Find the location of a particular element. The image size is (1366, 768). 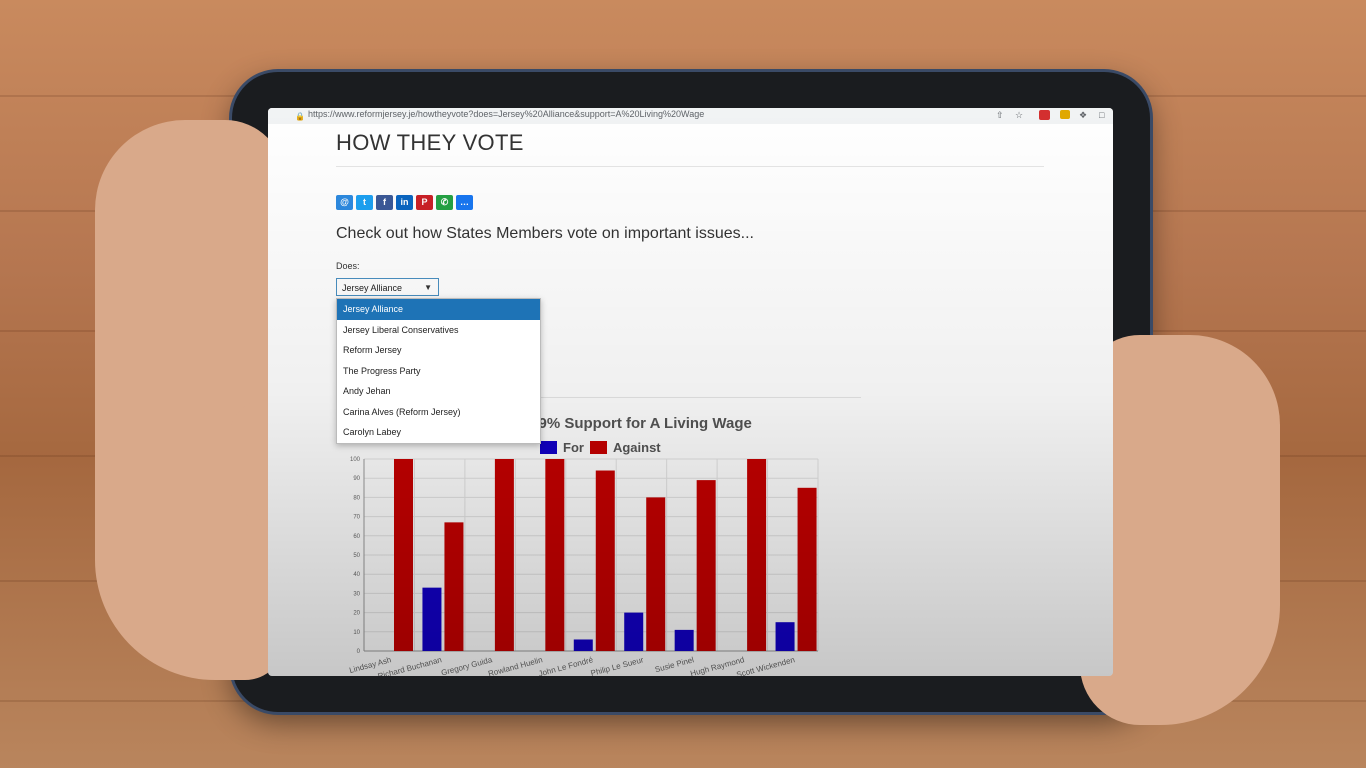

pinterest-icon: P is located at coordinates (424, 202).